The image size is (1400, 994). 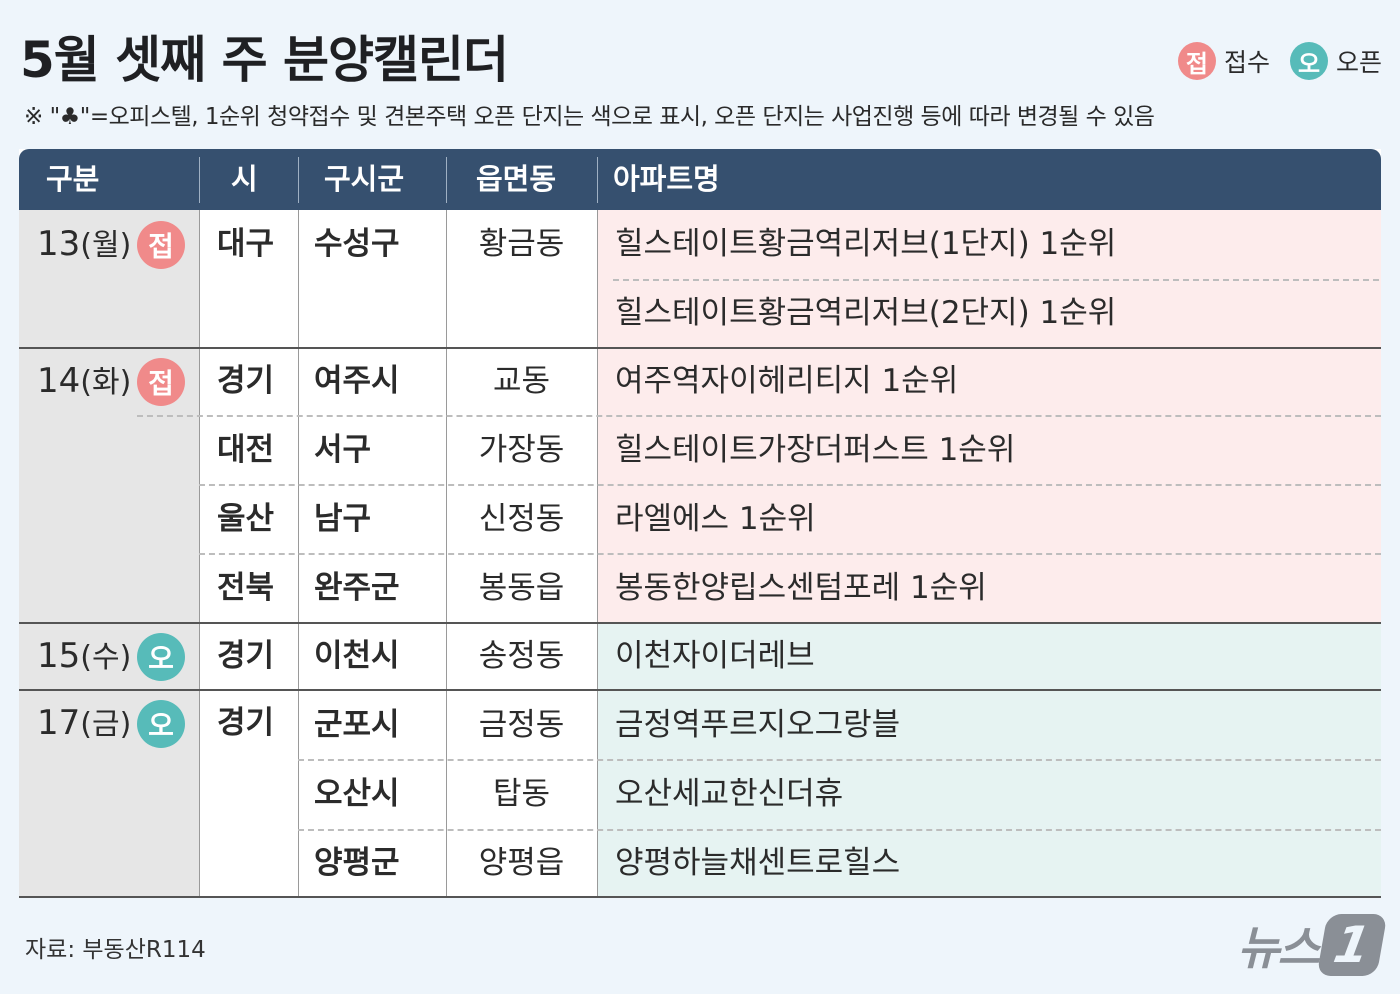 I want to click on news1-logo: 뉴스 1, so click(x=1312, y=945).